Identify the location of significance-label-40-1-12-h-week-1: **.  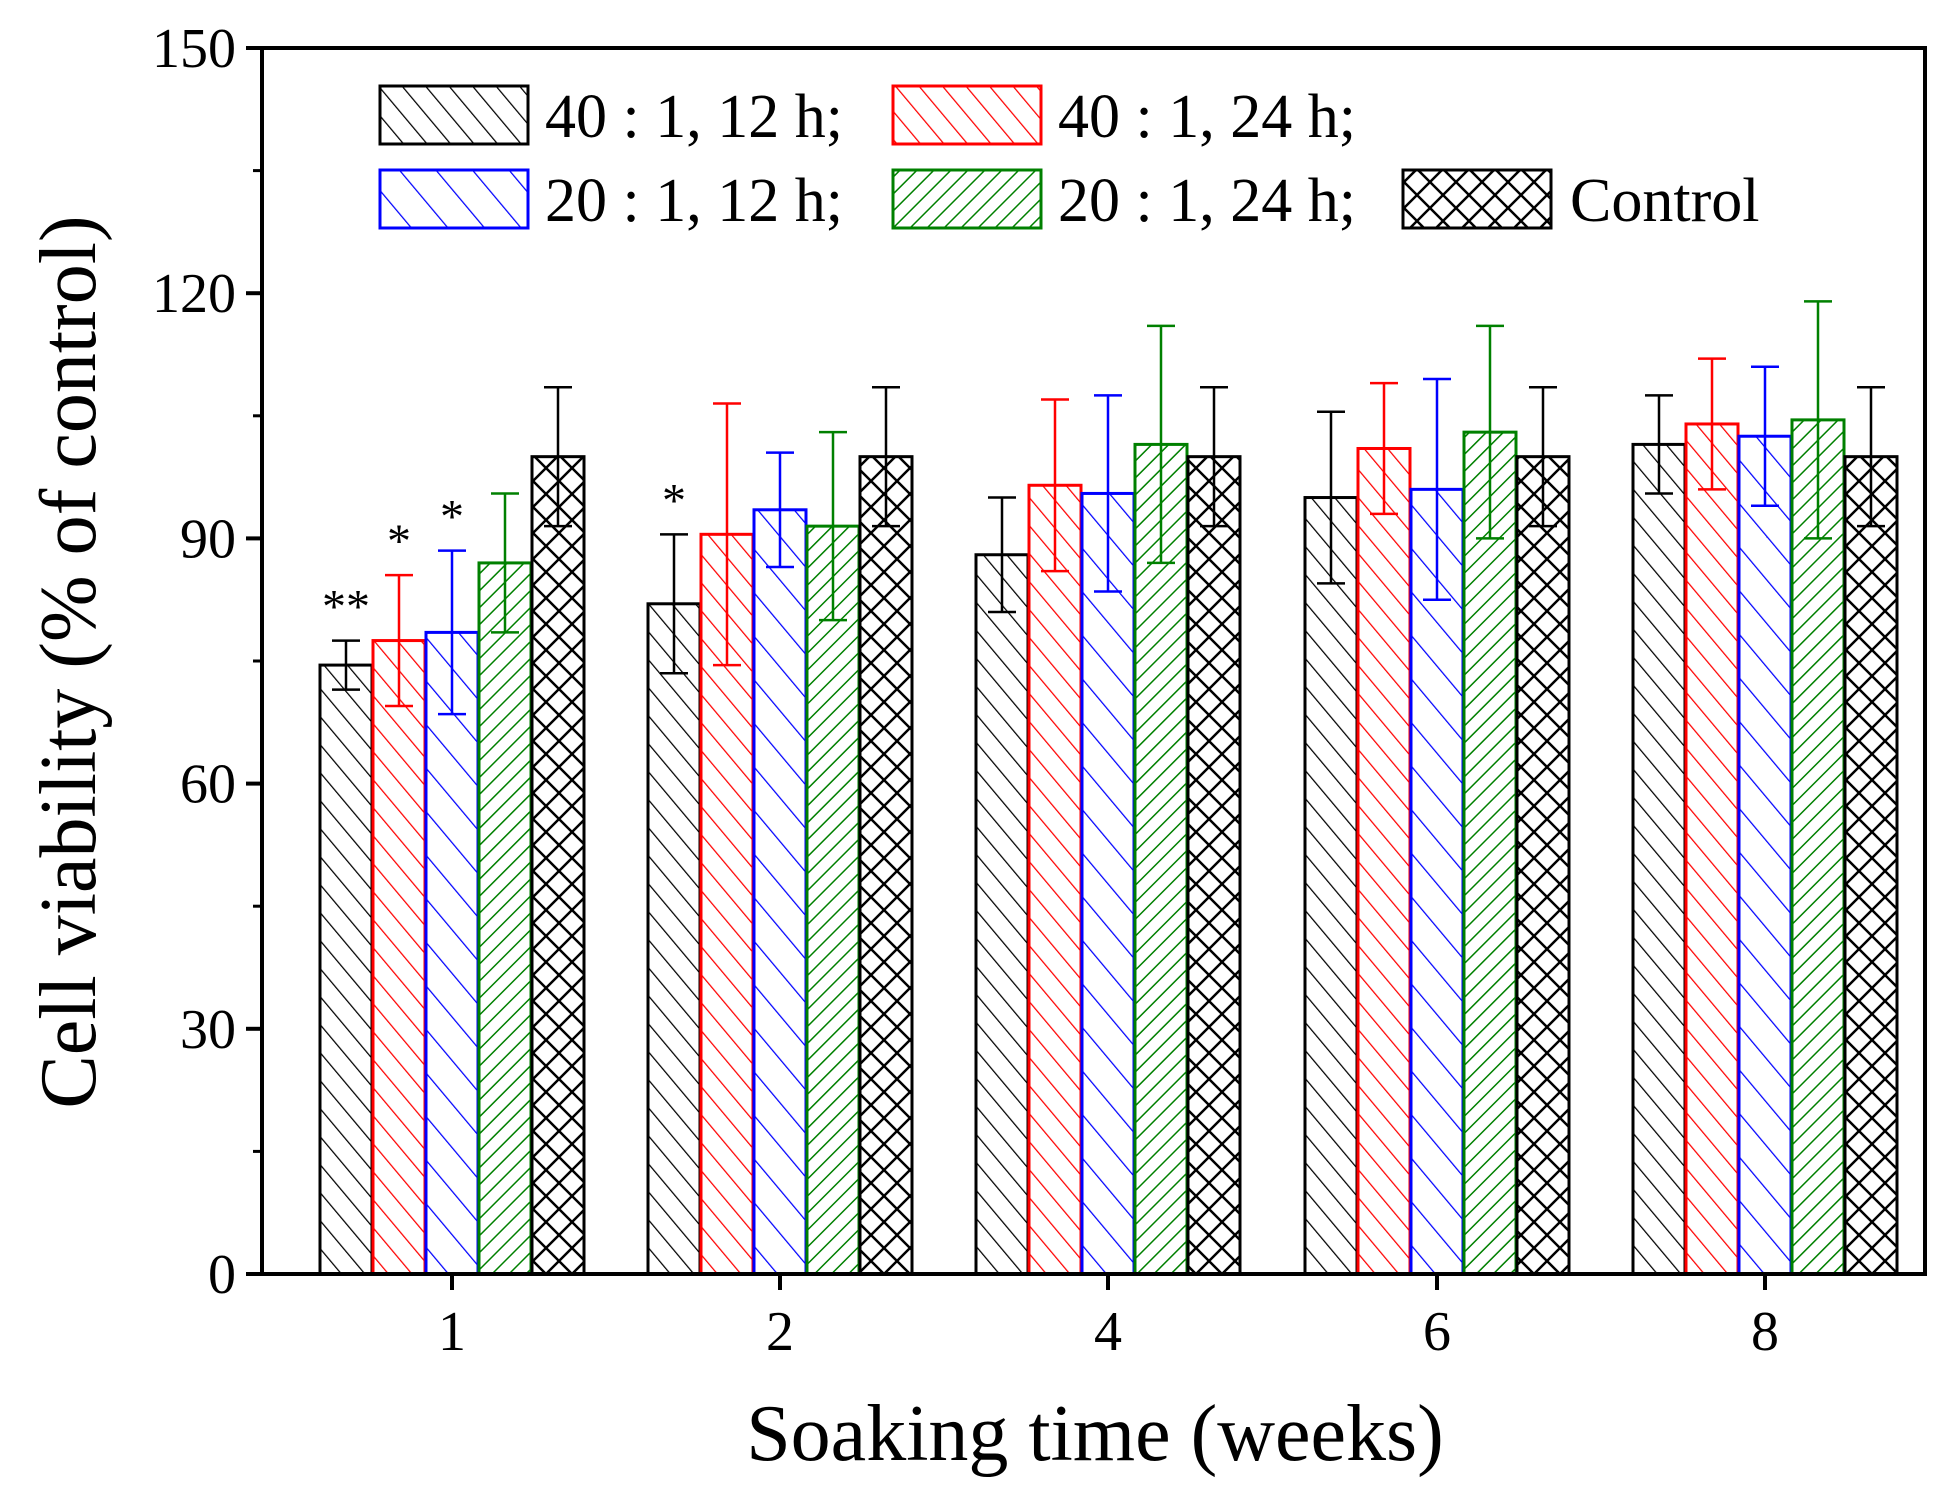
(346, 607).